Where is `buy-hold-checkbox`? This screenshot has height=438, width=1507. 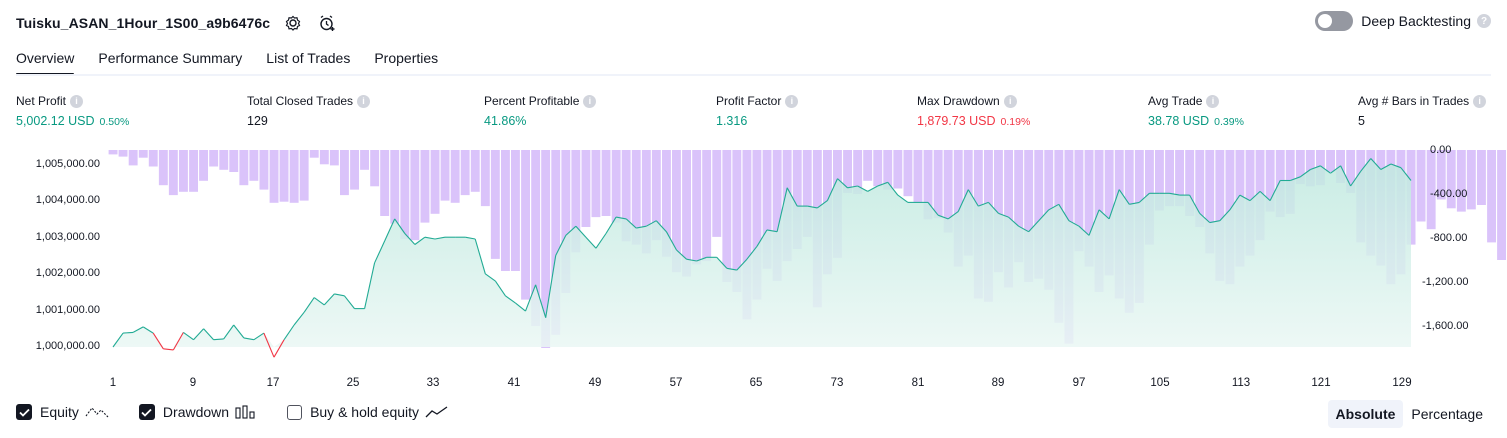
buy-hold-checkbox is located at coordinates (295, 412).